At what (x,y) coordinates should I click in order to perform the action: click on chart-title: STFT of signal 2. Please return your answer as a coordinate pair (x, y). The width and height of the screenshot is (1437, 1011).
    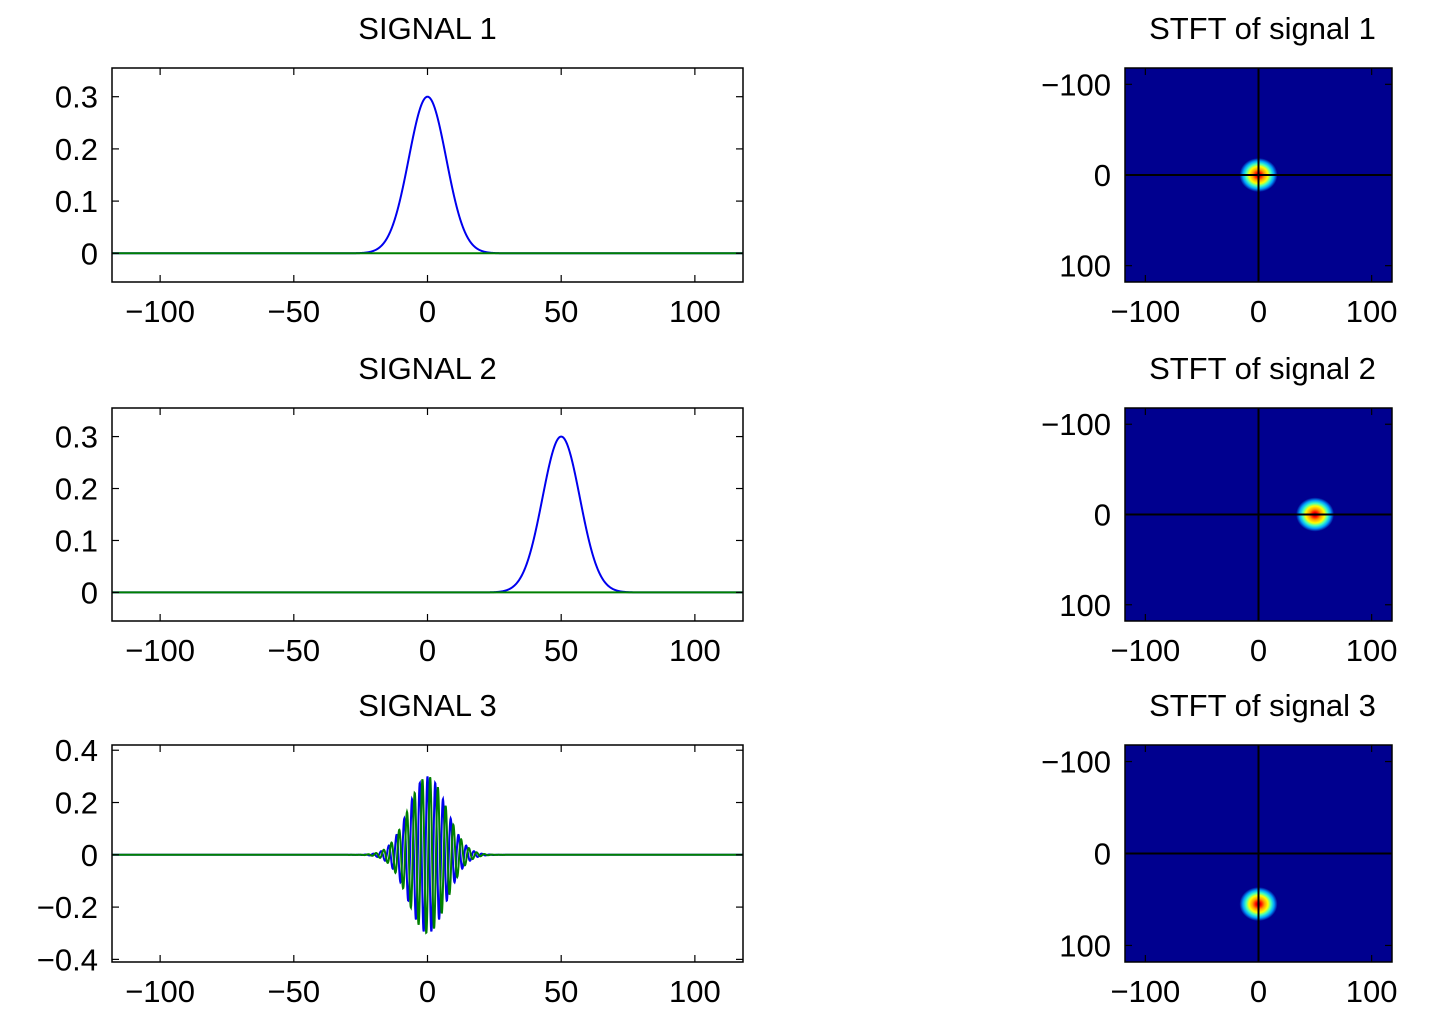
    Looking at the image, I should click on (1262, 368).